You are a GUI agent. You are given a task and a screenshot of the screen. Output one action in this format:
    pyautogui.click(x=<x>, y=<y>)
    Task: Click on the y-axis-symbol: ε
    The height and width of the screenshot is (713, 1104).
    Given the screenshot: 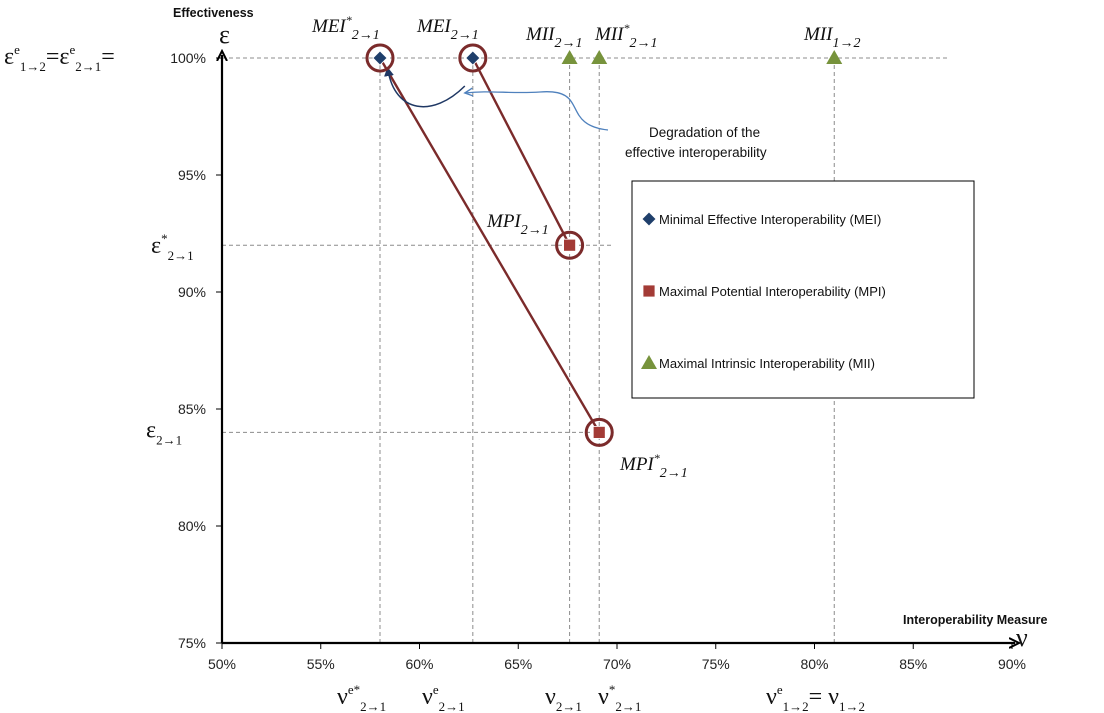 What is the action you would take?
    pyautogui.click(x=224, y=34)
    